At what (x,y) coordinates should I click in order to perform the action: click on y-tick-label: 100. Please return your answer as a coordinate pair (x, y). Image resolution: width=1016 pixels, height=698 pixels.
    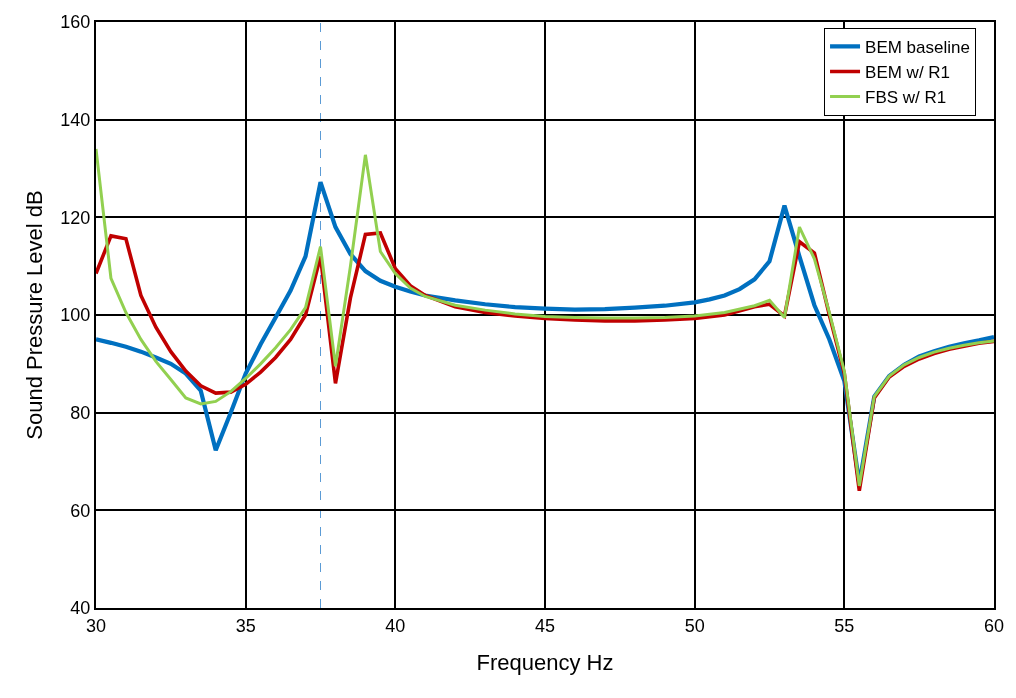
    Looking at the image, I should click on (75, 315).